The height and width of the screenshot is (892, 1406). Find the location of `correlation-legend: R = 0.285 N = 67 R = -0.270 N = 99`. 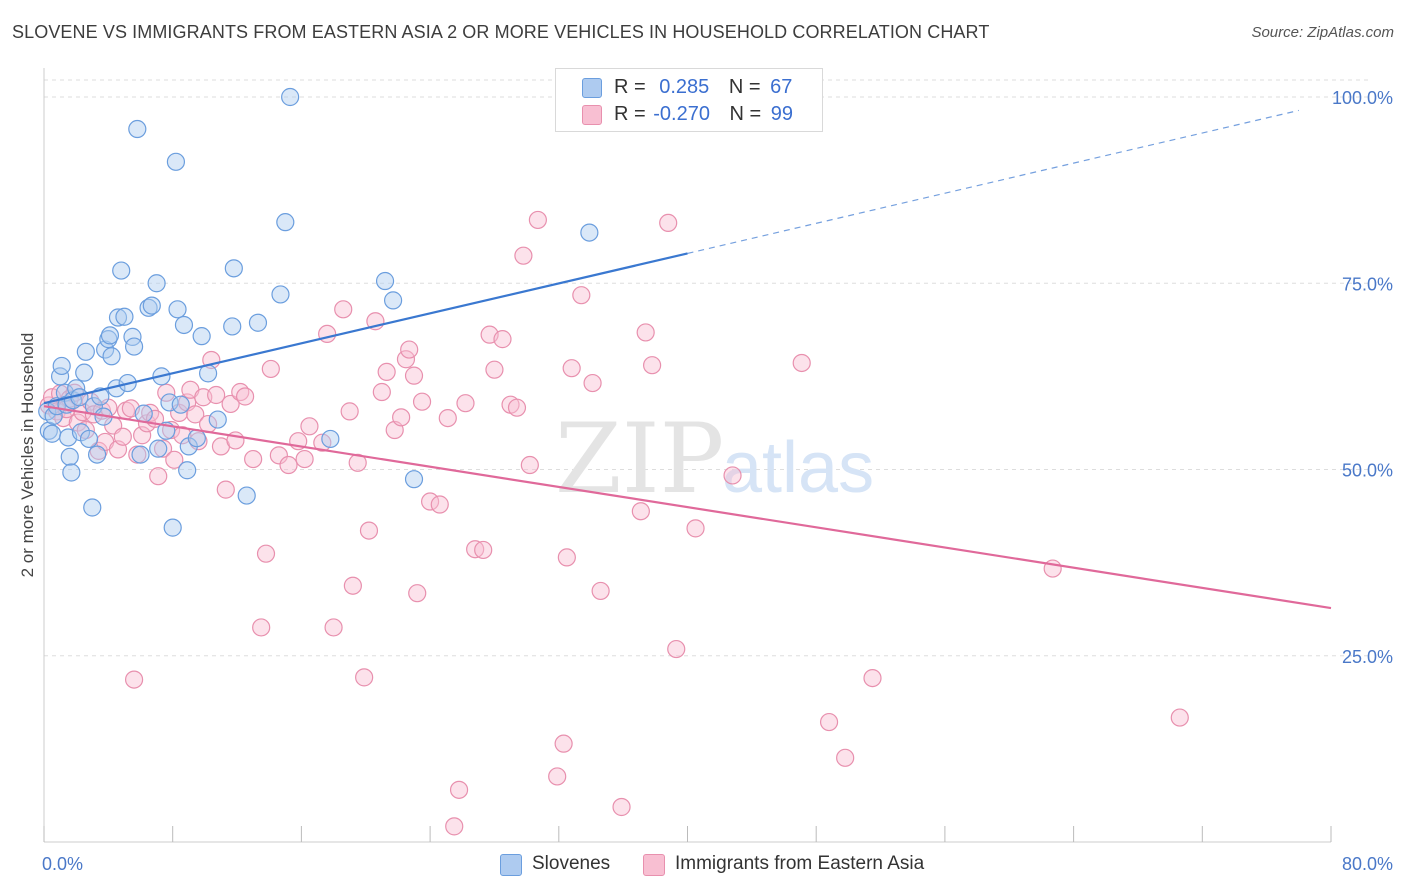

correlation-legend: R = 0.285 N = 67 R = -0.270 N = 99 is located at coordinates (689, 100).